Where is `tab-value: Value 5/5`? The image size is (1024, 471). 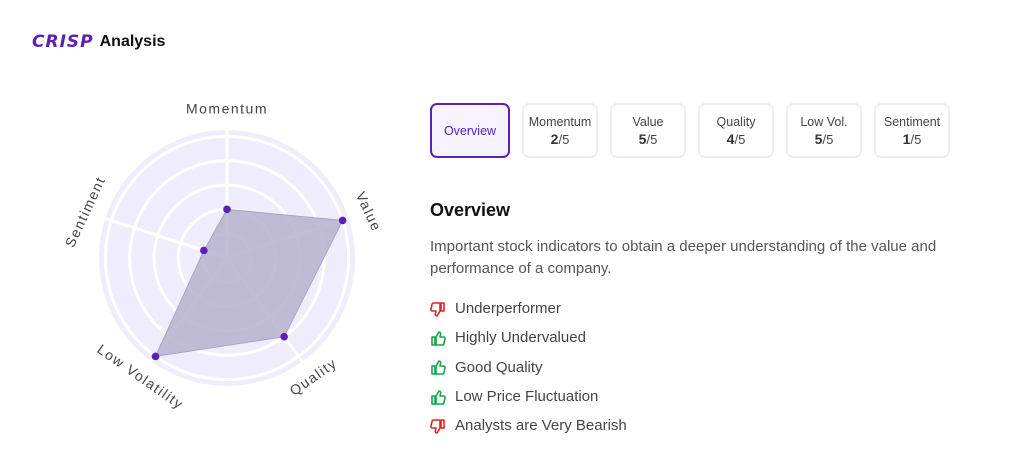
tab-value: Value 5/5 is located at coordinates (648, 130).